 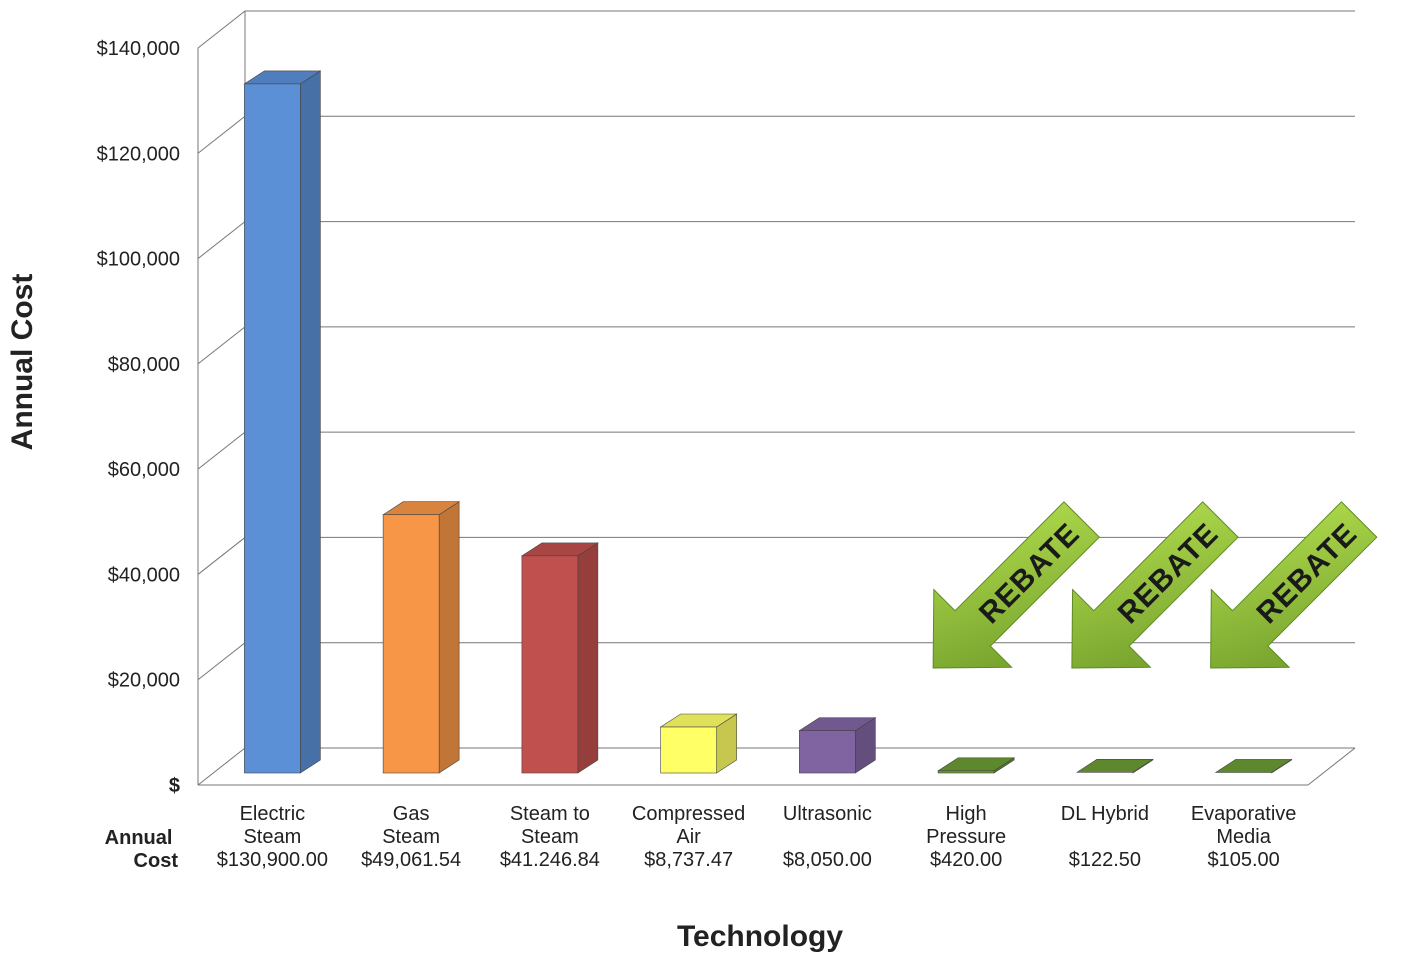 What do you see at coordinates (1105, 814) in the screenshot?
I see `category-label: DL Hybrid` at bounding box center [1105, 814].